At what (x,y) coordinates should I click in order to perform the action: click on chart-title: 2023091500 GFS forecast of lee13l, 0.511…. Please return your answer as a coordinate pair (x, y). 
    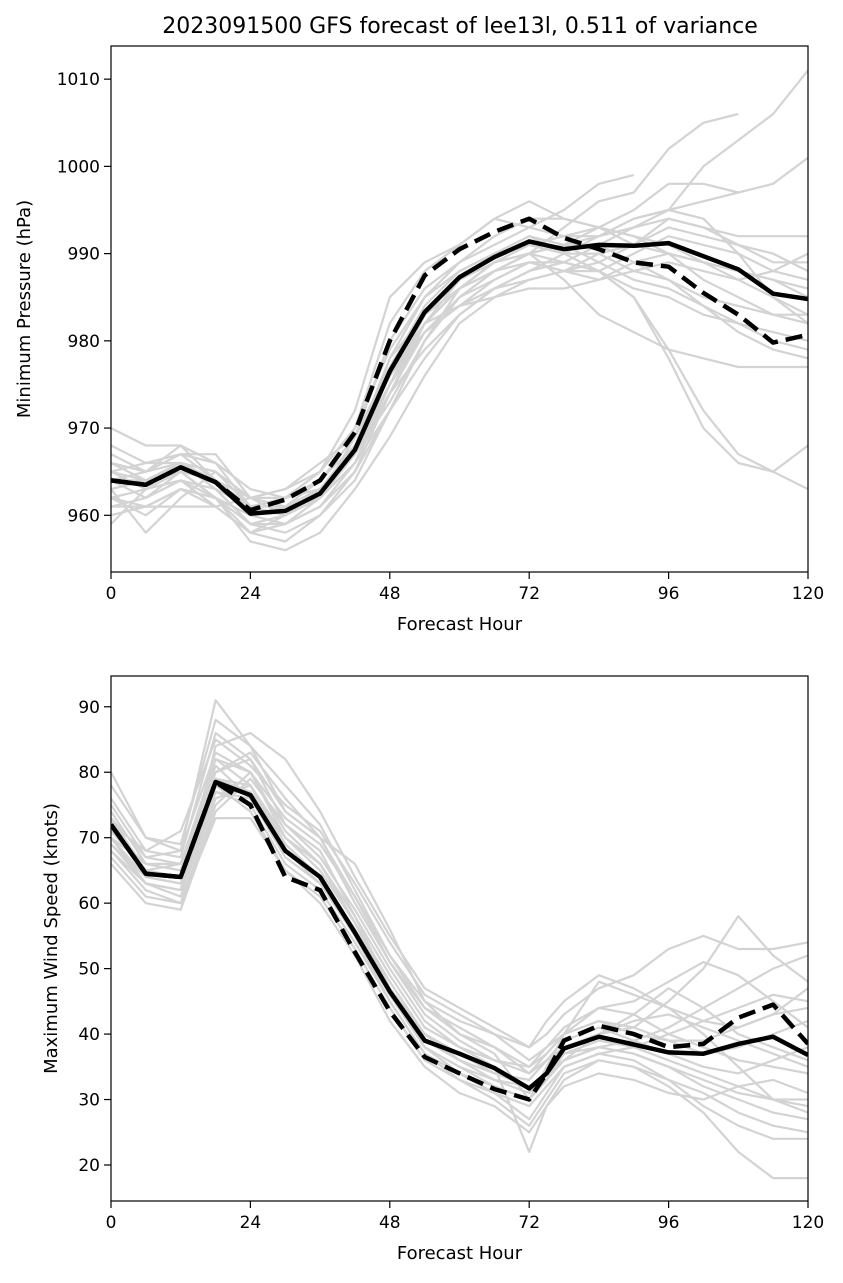
    Looking at the image, I should click on (460, 26).